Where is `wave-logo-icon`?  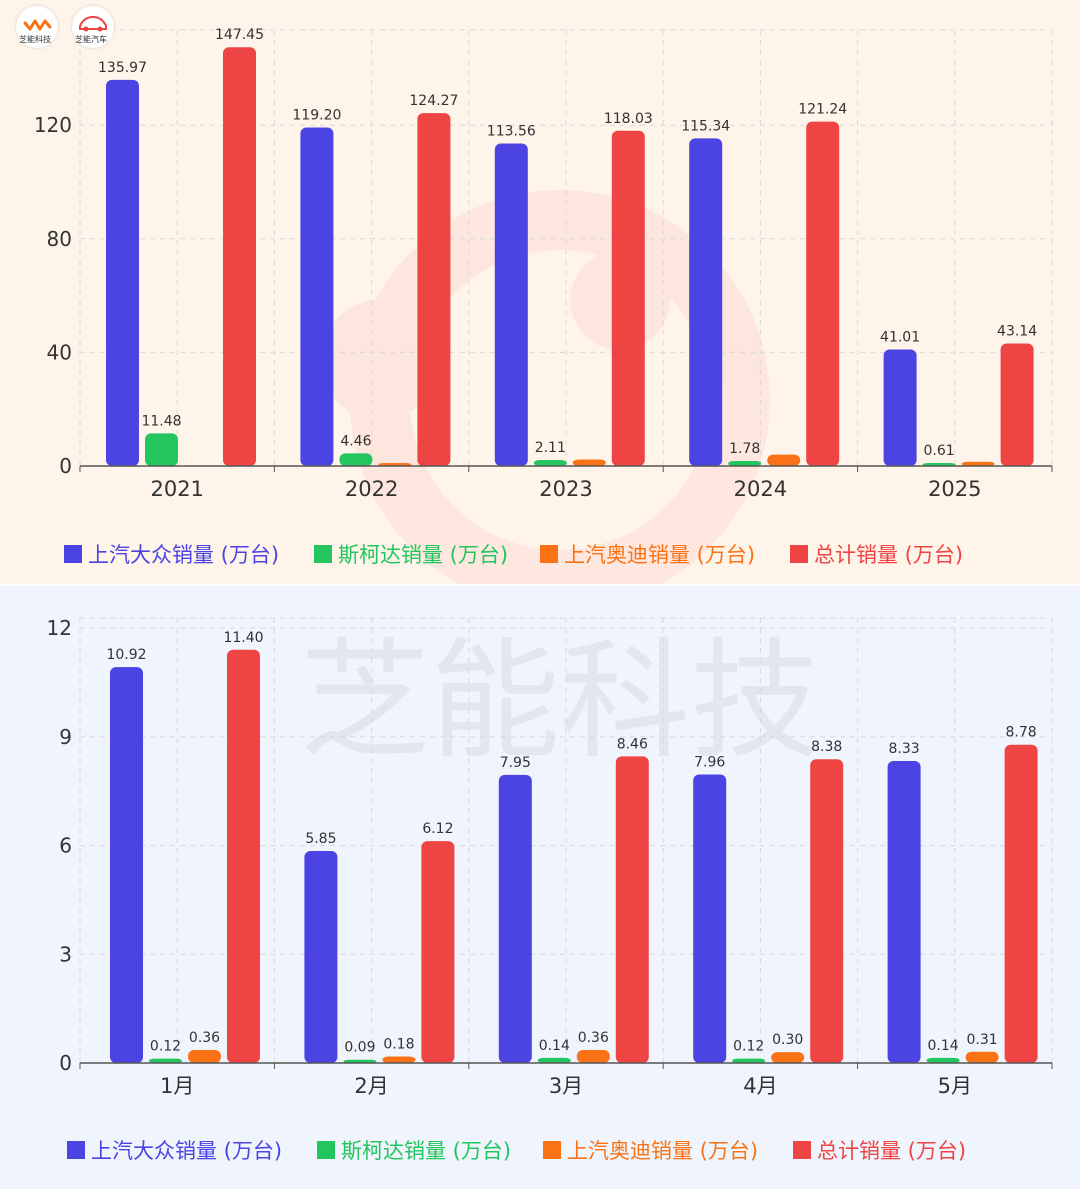 wave-logo-icon is located at coordinates (37, 25).